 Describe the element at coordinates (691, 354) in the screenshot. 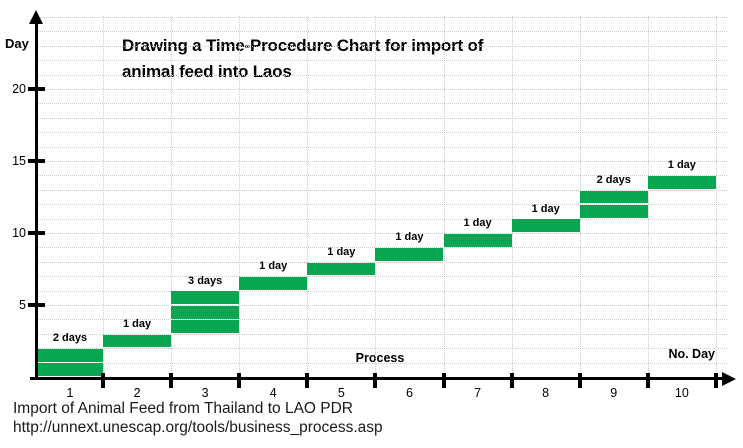

I see `x-axis-end-title: No. Day` at that location.